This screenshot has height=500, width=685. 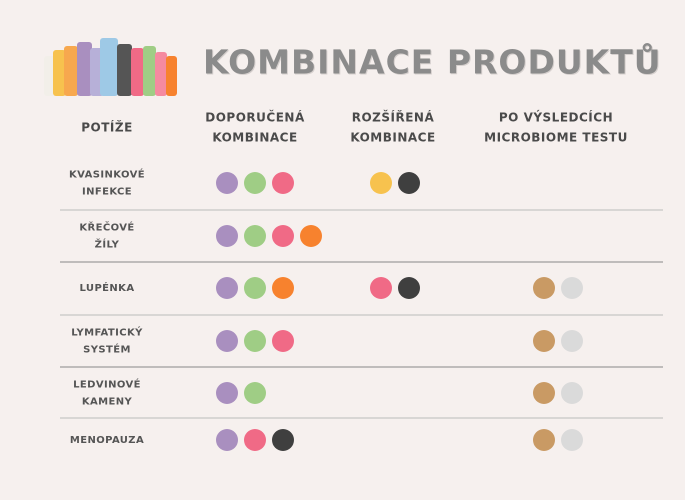 What do you see at coordinates (110, 67) in the screenshot?
I see `bottles` at bounding box center [110, 67].